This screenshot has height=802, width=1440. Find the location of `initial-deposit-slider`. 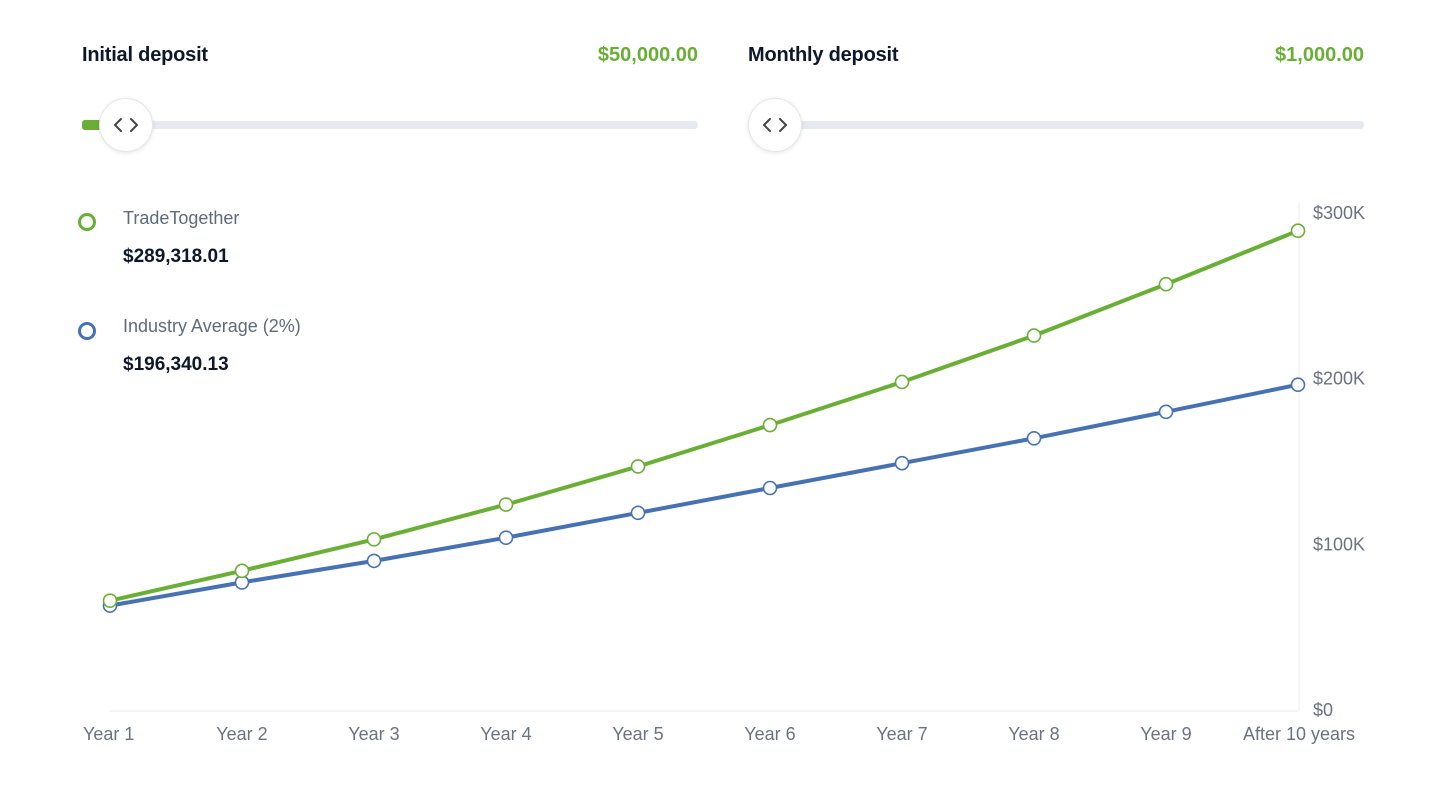

initial-deposit-slider is located at coordinates (390, 125).